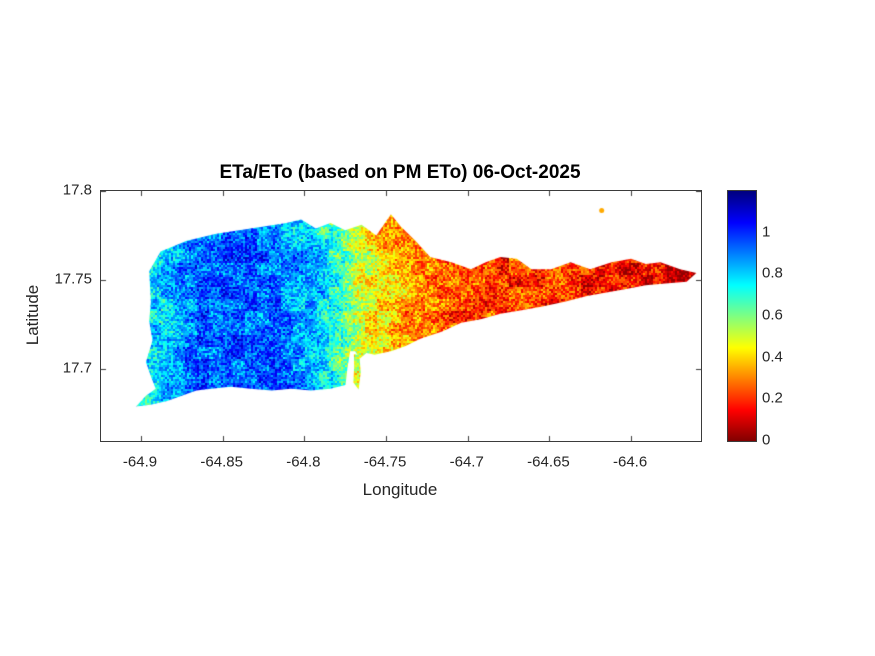  I want to click on x-tick-label: -64.7, so click(466, 462).